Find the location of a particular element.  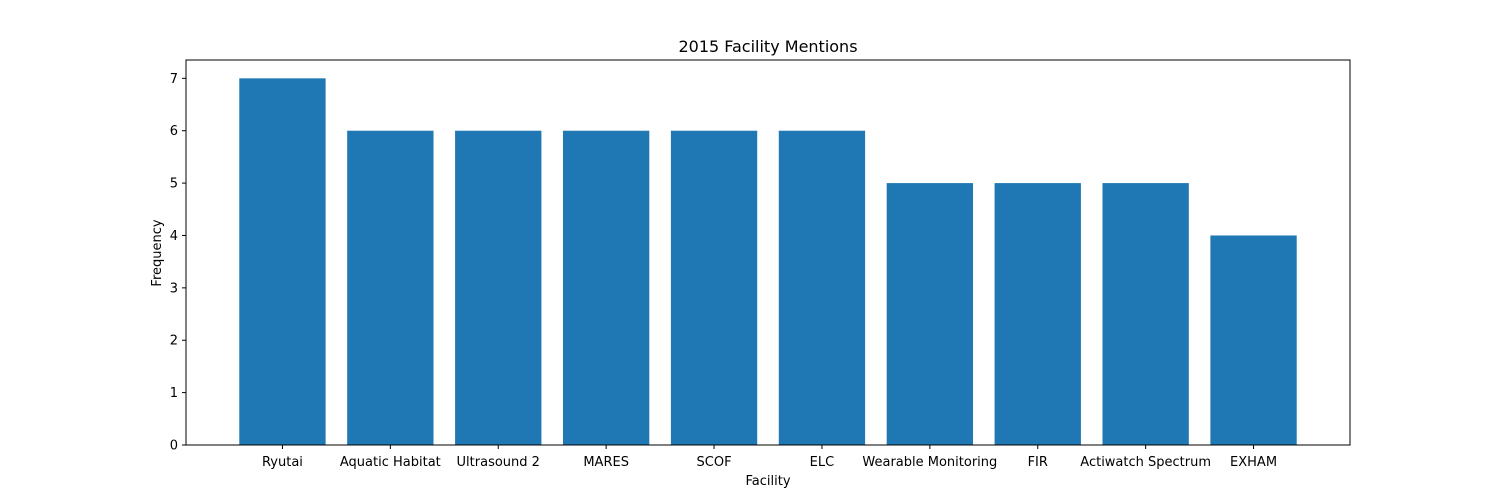

x-tick-label: Actiwatch Spectrum is located at coordinates (1145, 462).